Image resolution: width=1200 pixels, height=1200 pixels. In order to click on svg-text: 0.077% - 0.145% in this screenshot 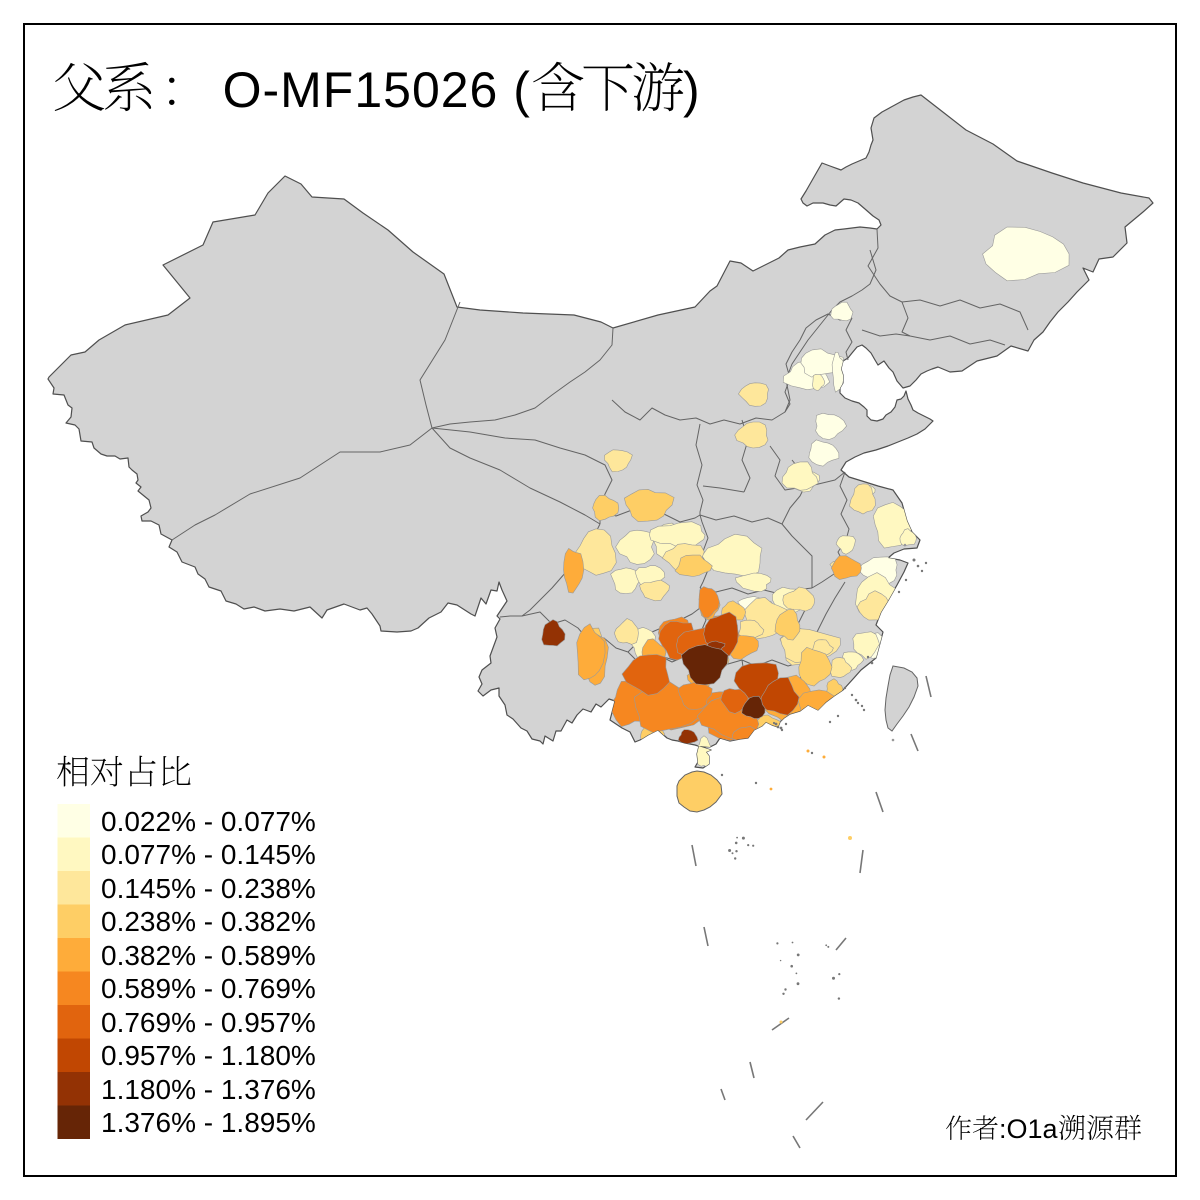, I will do `click(208, 854)`.